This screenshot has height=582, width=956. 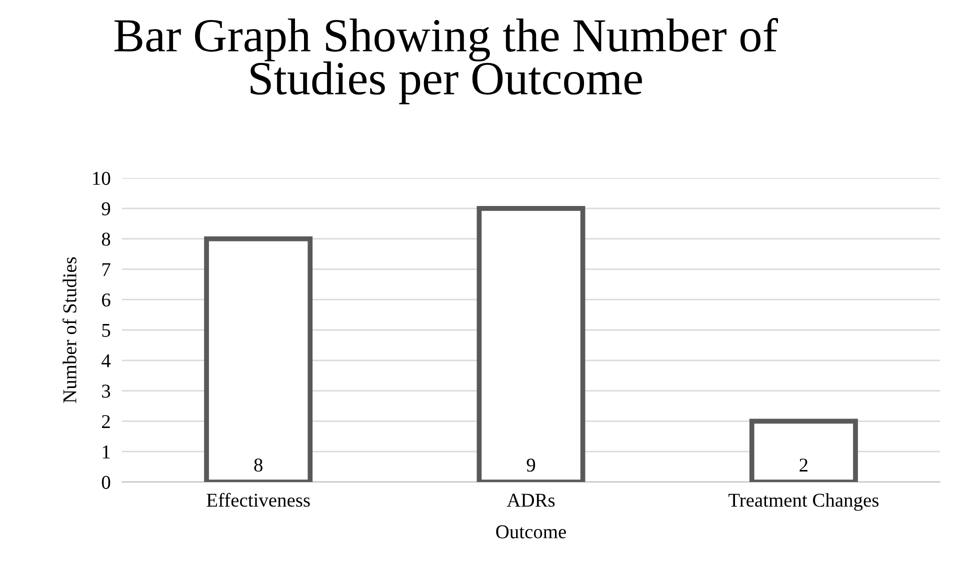 What do you see at coordinates (69, 330) in the screenshot?
I see `y-axis-title: Number of Studies` at bounding box center [69, 330].